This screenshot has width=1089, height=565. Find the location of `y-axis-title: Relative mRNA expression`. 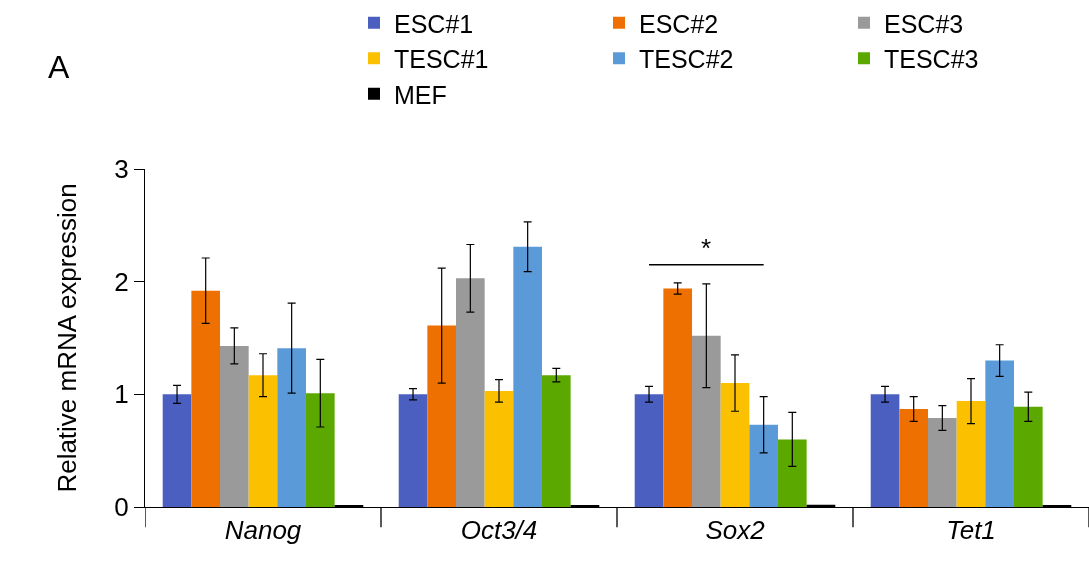

y-axis-title: Relative mRNA expression is located at coordinates (66, 338).